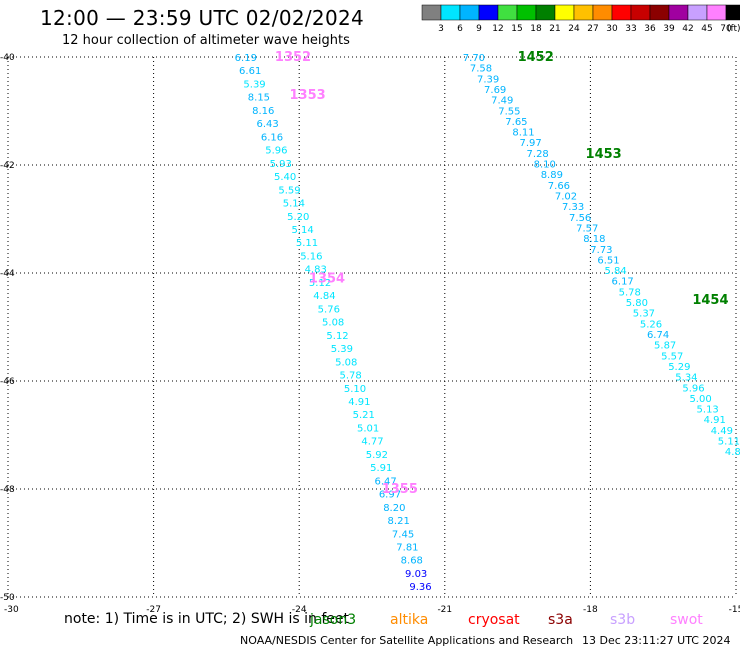  I want to click on wave-height-point: 5.34, so click(686, 378).